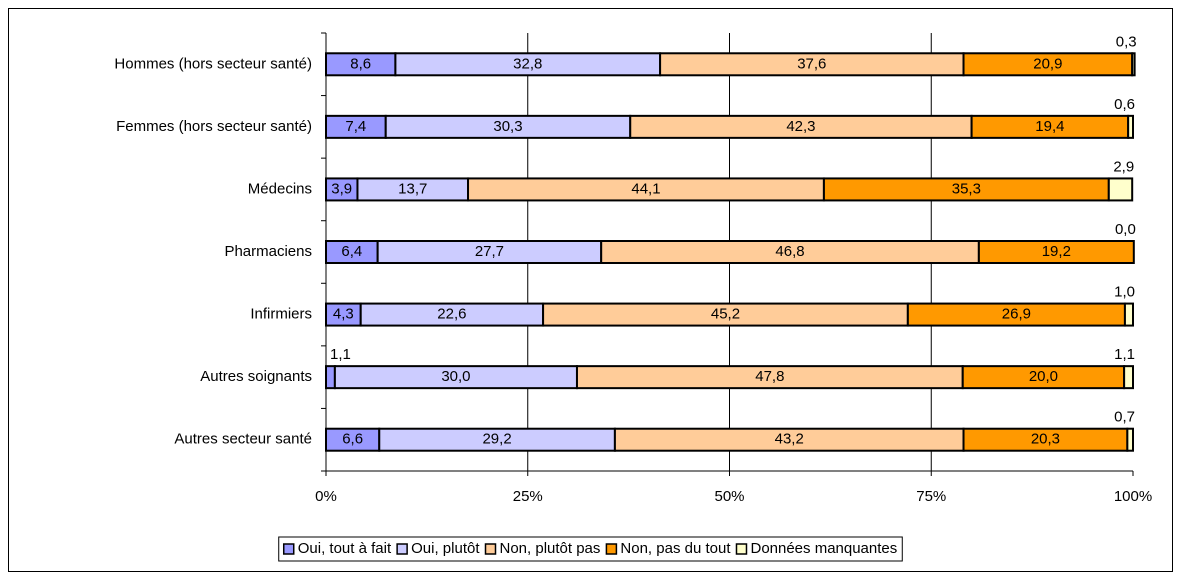  What do you see at coordinates (823, 548) in the screenshot?
I see `legend-label: Données manquantes` at bounding box center [823, 548].